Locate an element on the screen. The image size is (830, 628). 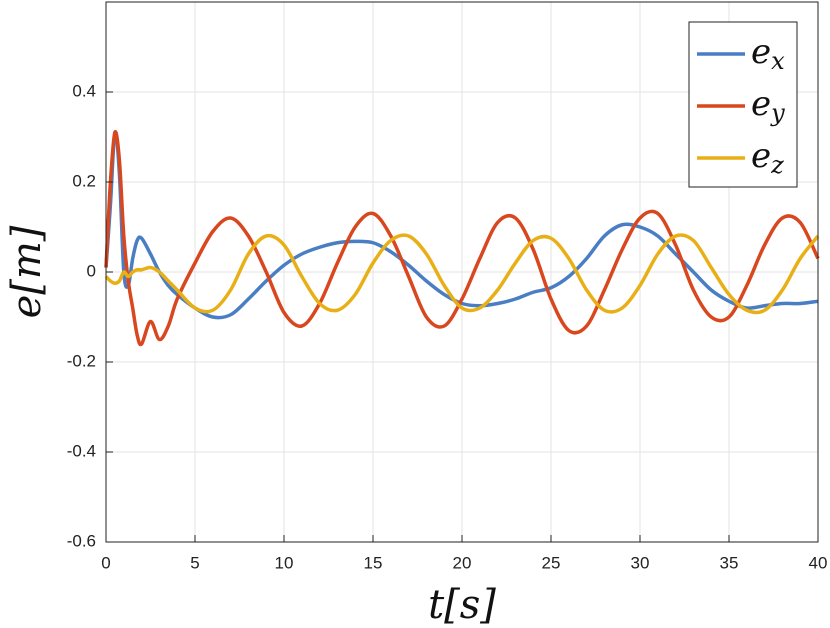
y-tick-label: 0.4 is located at coordinates (84, 90).